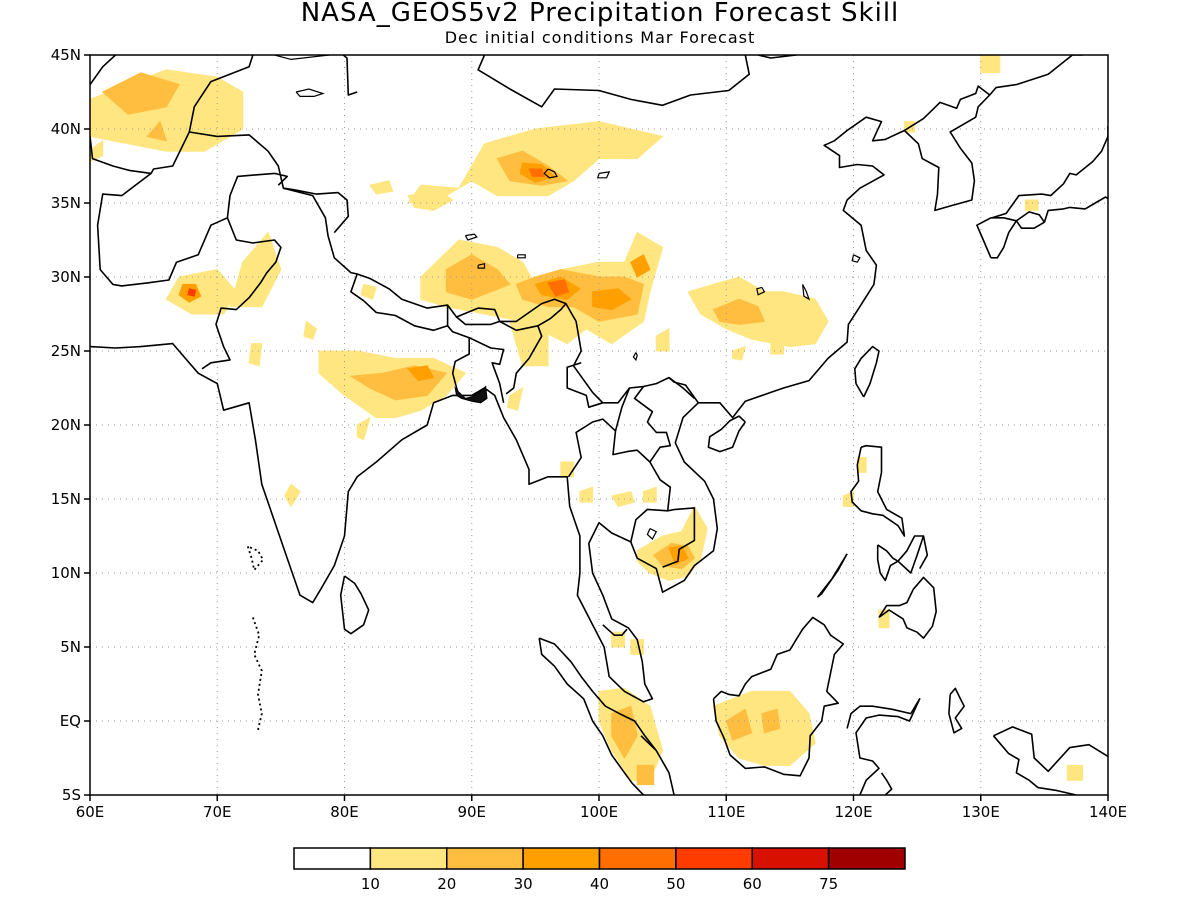  What do you see at coordinates (255, 558) in the screenshot?
I see `island-chain` at bounding box center [255, 558].